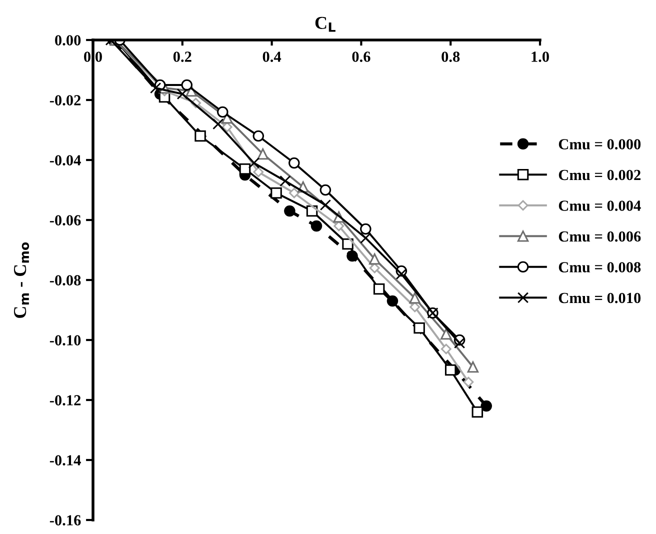 The image size is (656, 534). I want to click on y-tick-label: -0.12, so click(65, 400).